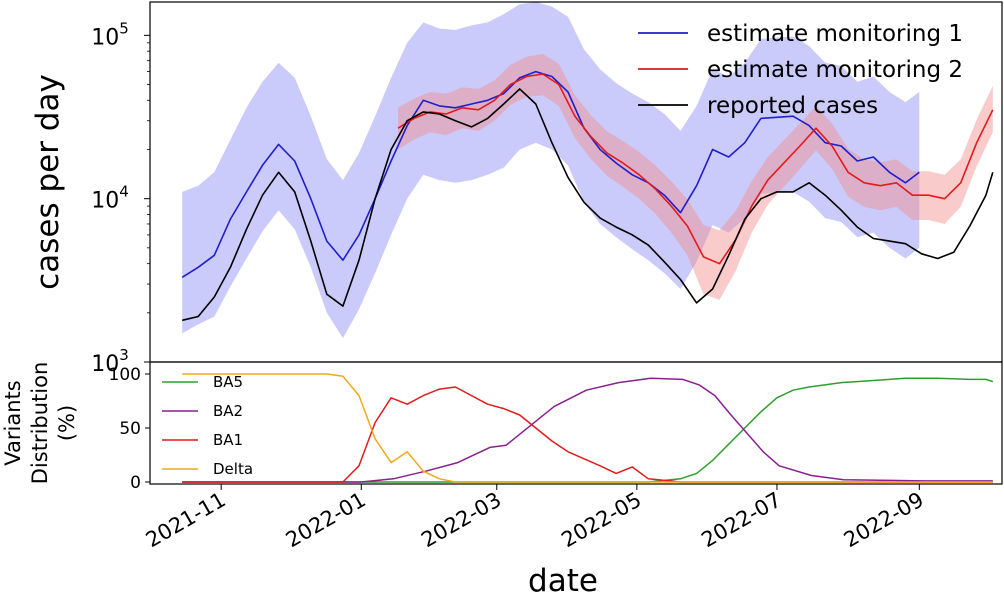  I want to click on line-ba5, so click(588, 430).